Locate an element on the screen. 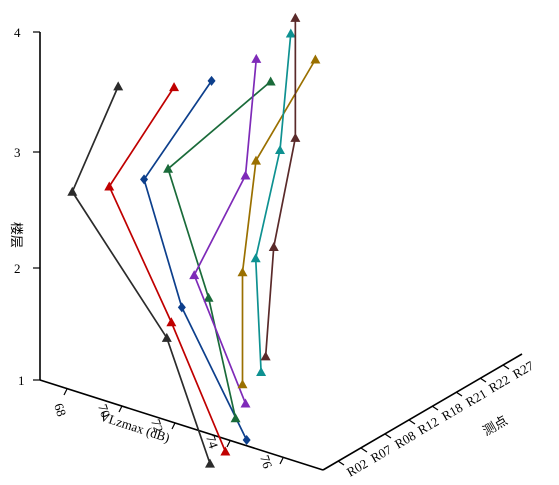  y-axis: R02 R07 R08 R12 R18 R21 R22 R27 测点 is located at coordinates (437, 419).